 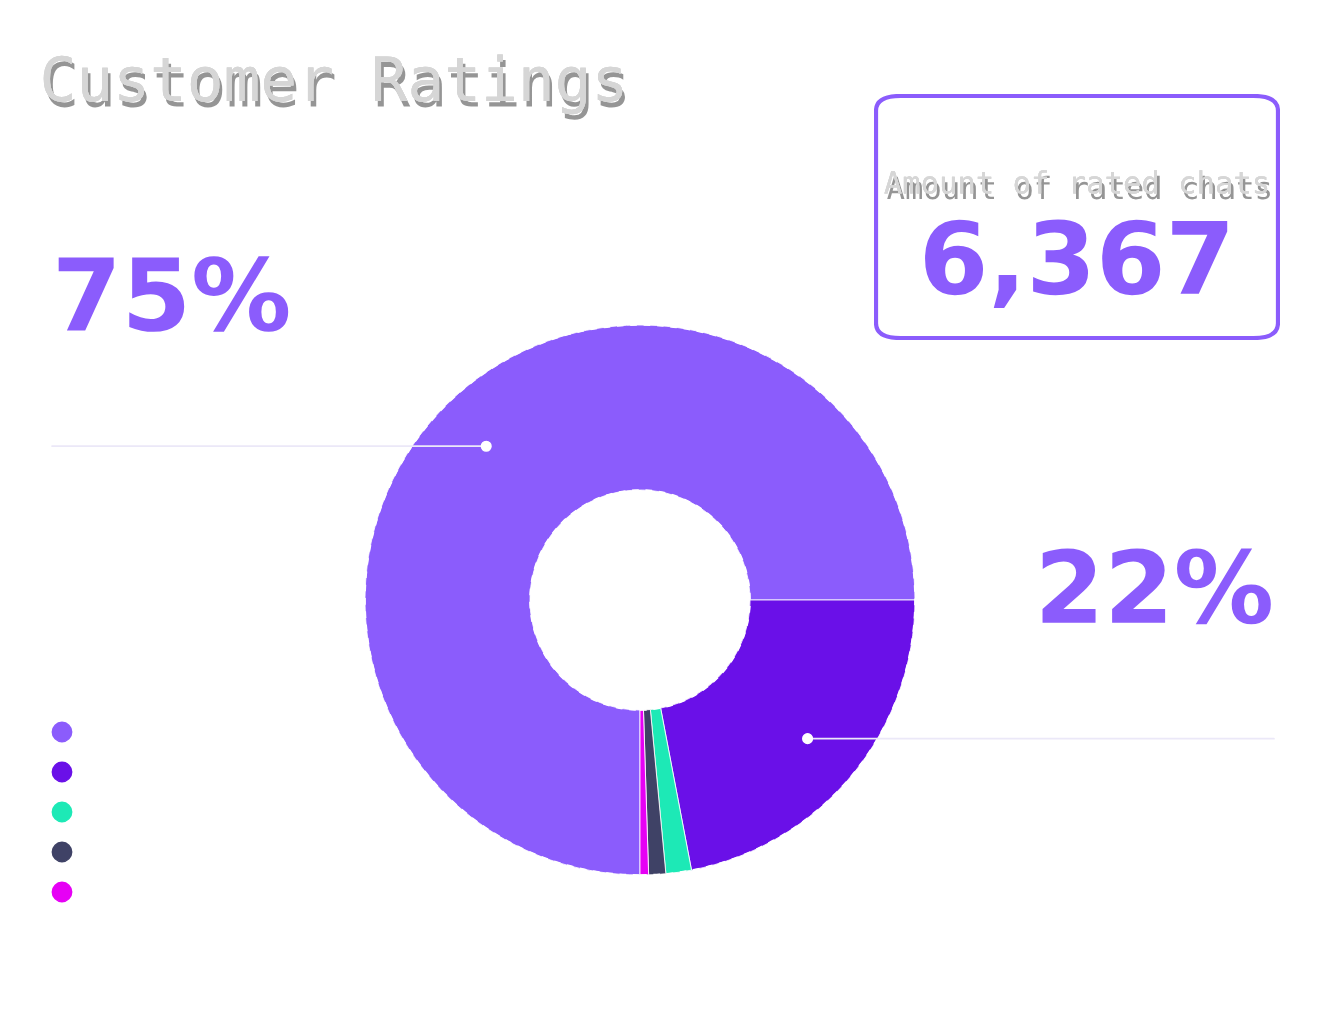 What do you see at coordinates (173, 294) in the screenshot?
I see `data-label: 75%` at bounding box center [173, 294].